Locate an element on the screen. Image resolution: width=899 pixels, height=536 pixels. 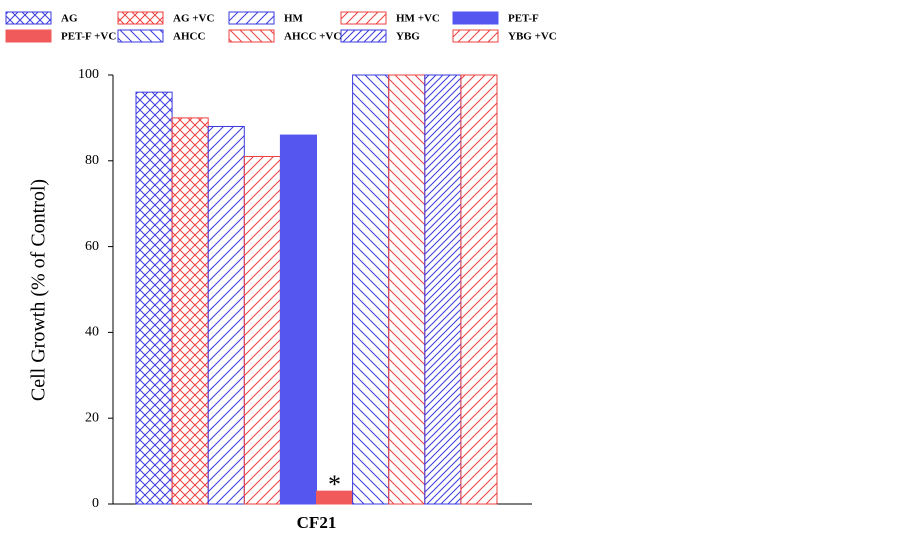
legend-label: PET-F is located at coordinates (523, 19).